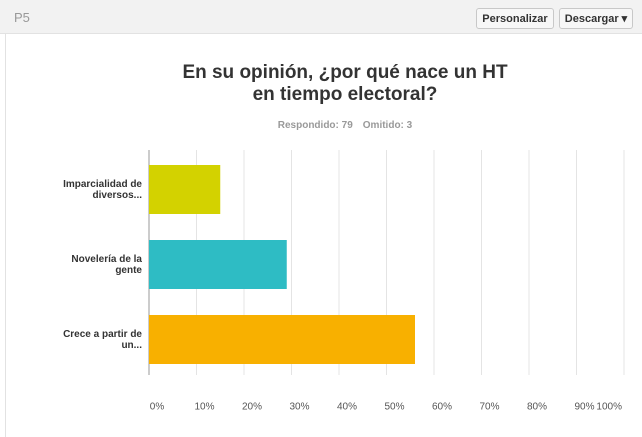 This screenshot has width=642, height=437. What do you see at coordinates (204, 407) in the screenshot?
I see `x-tick-label: 10%` at bounding box center [204, 407].